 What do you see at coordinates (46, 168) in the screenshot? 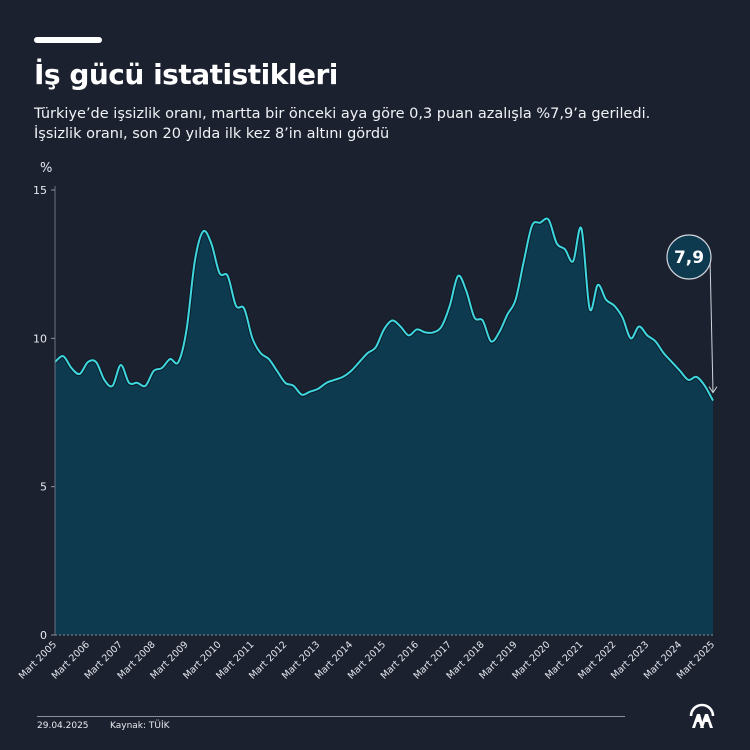
I see `y-axis-unit-label: %` at bounding box center [46, 168].